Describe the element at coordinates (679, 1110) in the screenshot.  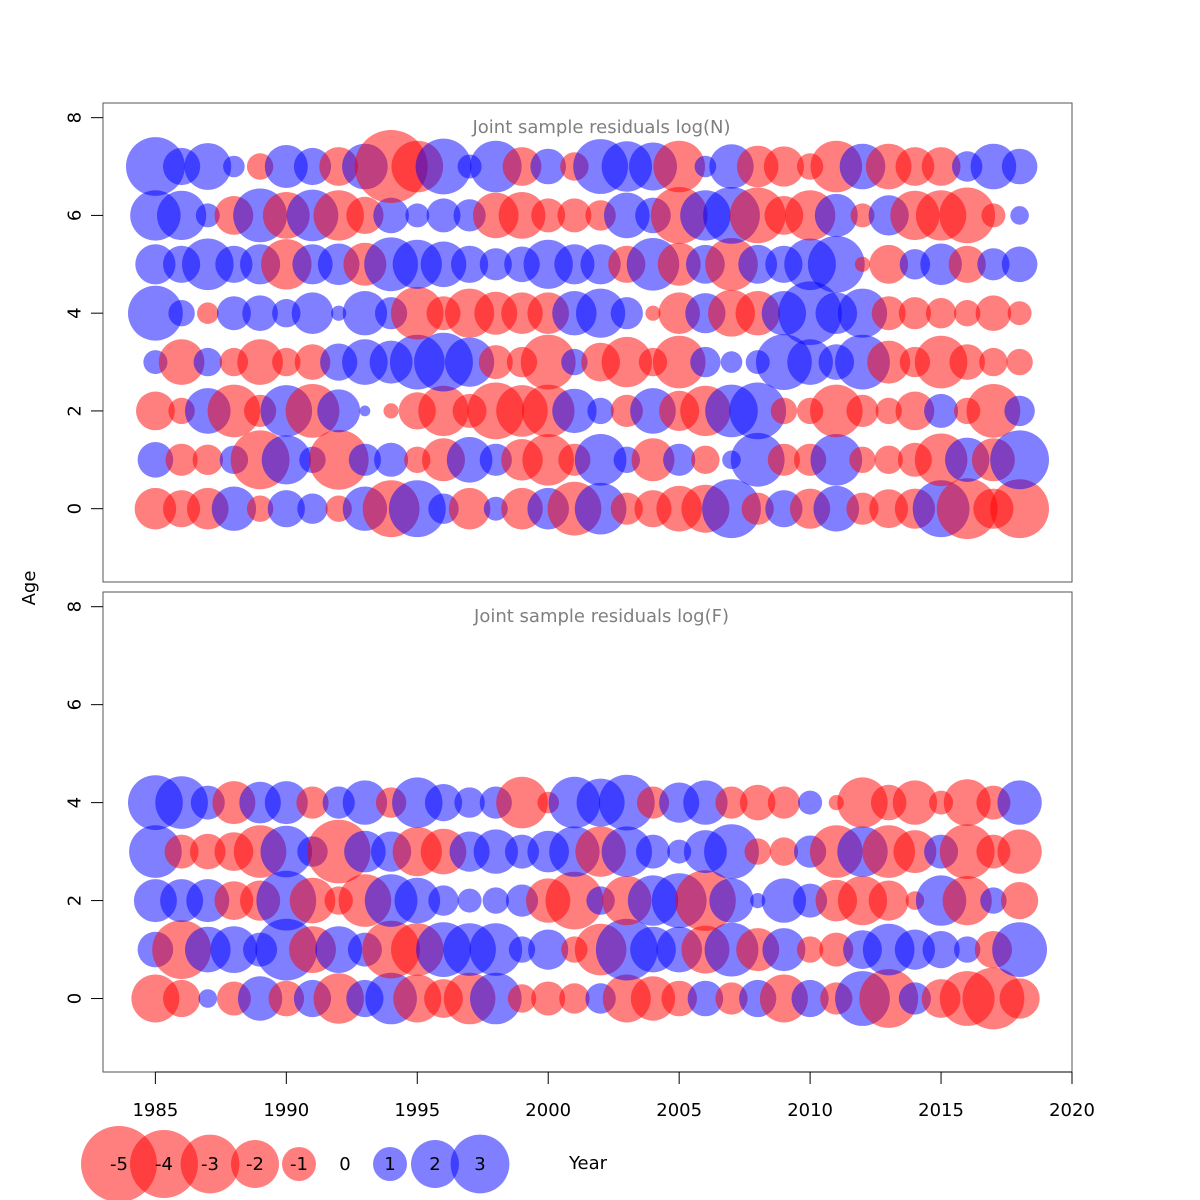
I see `x-tick-label: 2005` at that location.